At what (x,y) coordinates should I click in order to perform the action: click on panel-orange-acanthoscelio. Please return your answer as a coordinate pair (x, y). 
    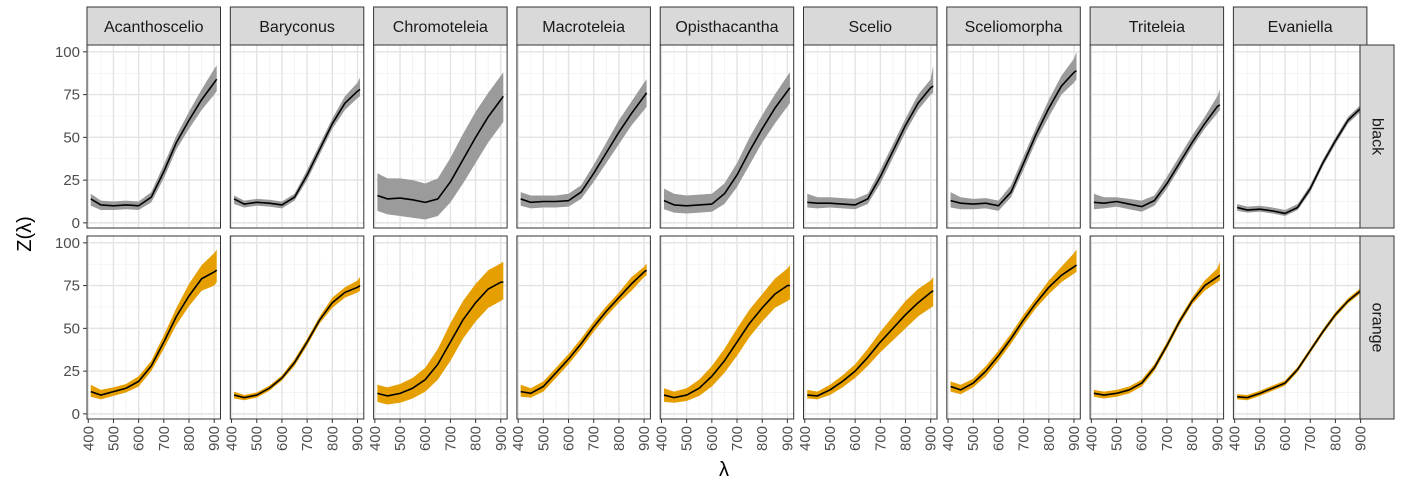
    Looking at the image, I should click on (153, 327).